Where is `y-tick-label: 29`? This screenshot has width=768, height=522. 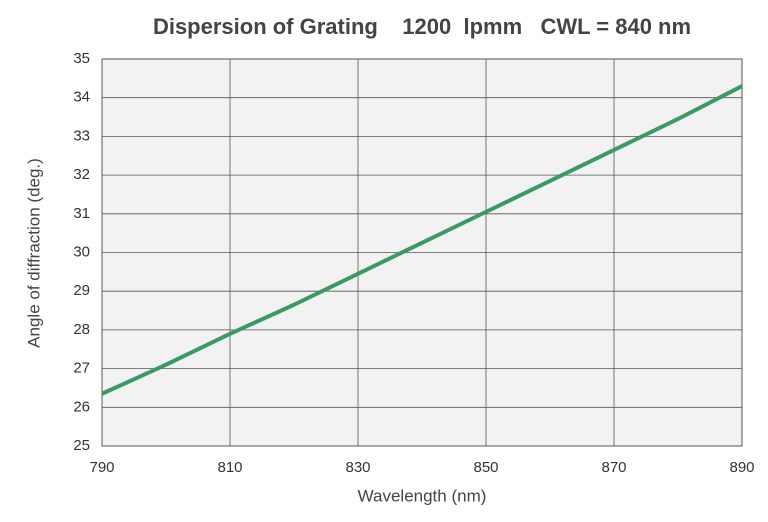
y-tick-label: 29 is located at coordinates (81, 290).